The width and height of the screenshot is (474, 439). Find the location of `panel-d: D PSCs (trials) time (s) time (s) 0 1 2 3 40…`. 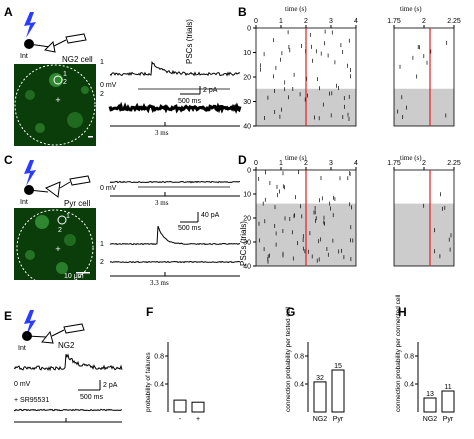

panel-d: D PSCs (trials) time (s) time (s) 0 1 2 3 40… is located at coordinates (349, 212).